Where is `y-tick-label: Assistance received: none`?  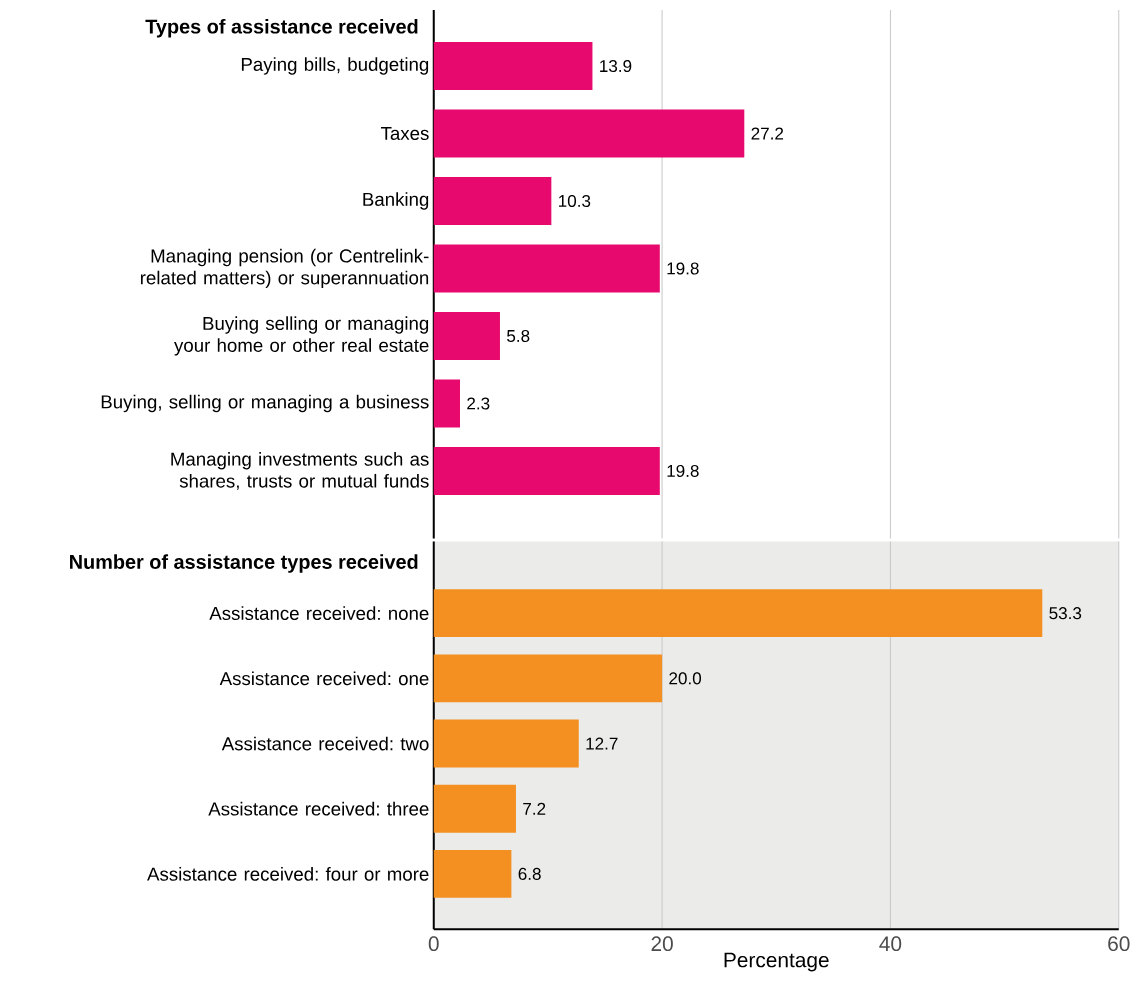
y-tick-label: Assistance received: none is located at coordinates (319, 613).